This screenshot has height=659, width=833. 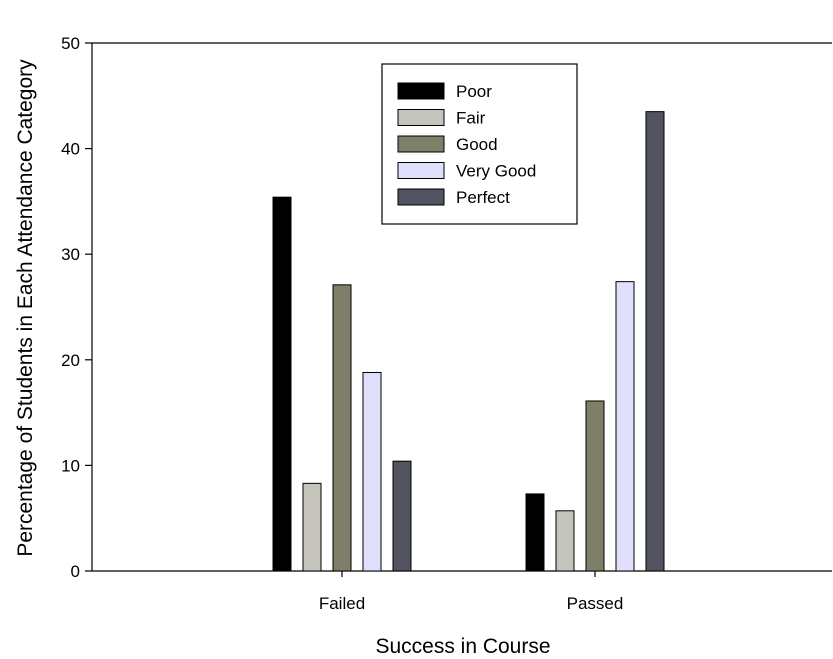 I want to click on bar-poor-failed, so click(x=282, y=384).